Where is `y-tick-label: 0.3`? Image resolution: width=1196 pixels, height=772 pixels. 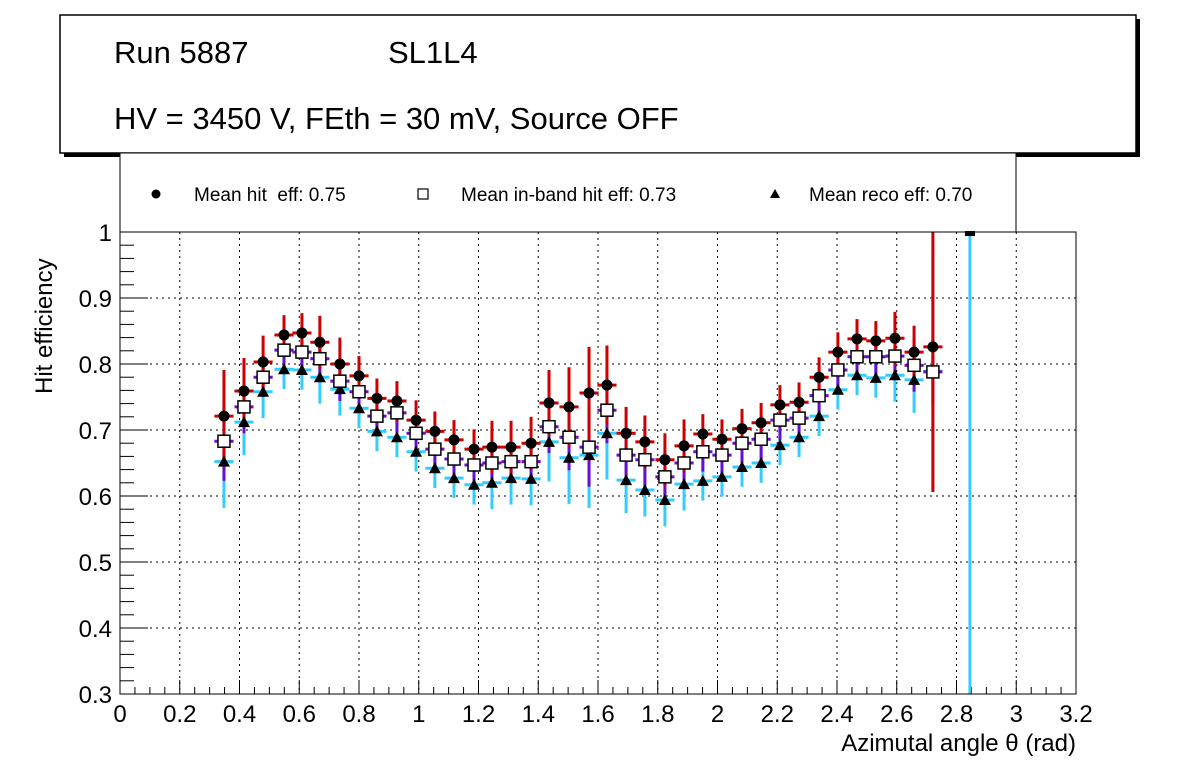
y-tick-label: 0.3 is located at coordinates (95, 695).